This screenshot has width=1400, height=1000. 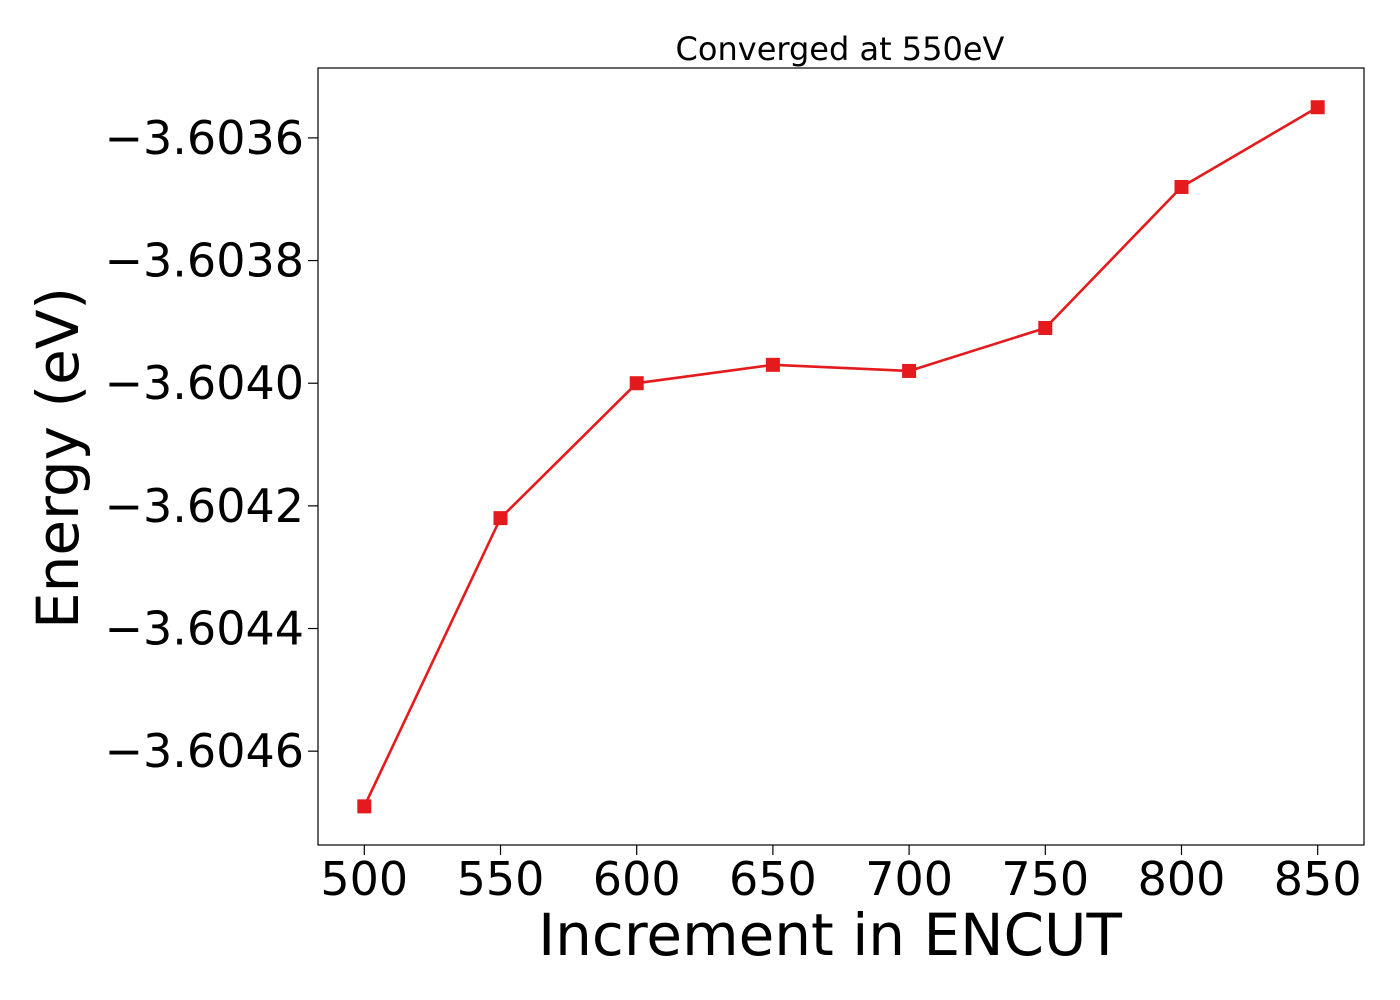 What do you see at coordinates (841, 875) in the screenshot?
I see `x-axis-ticks: 500 550 600 650 700 750 800 850` at bounding box center [841, 875].